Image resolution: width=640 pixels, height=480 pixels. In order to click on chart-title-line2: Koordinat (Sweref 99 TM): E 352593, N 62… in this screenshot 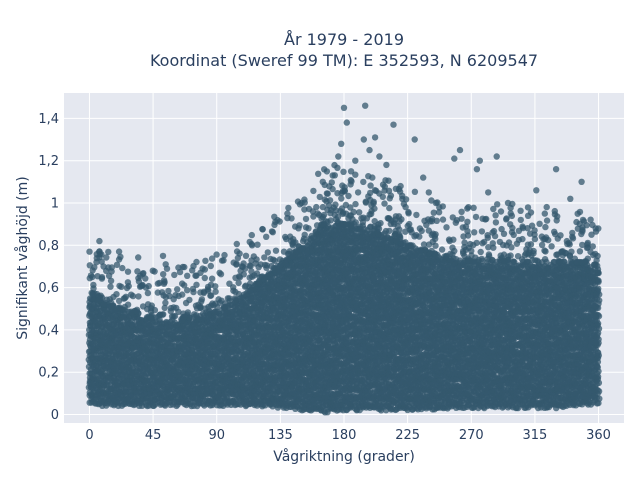, I will do `click(344, 60)`.